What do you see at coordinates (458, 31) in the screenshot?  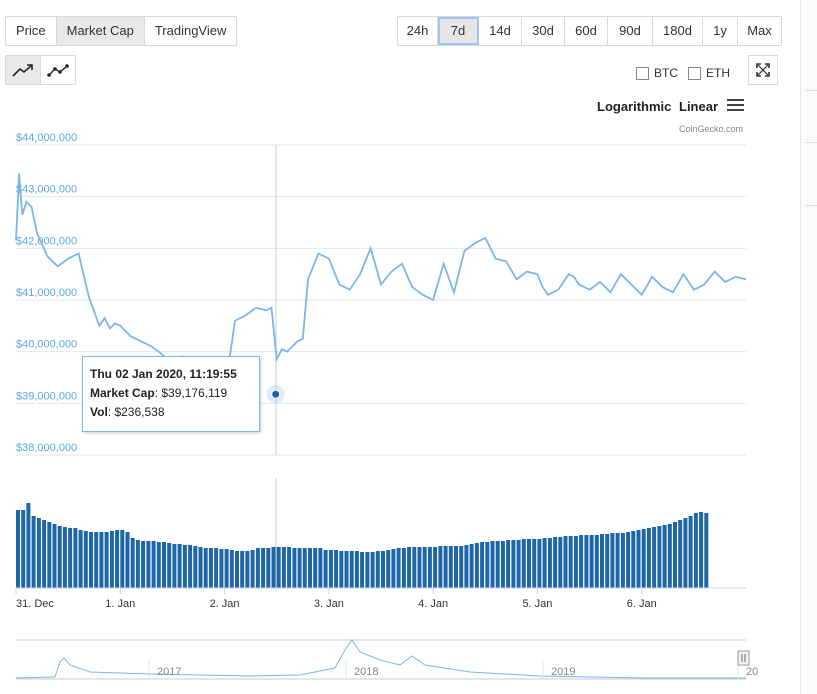 I see `range-7d: 7d` at bounding box center [458, 31].